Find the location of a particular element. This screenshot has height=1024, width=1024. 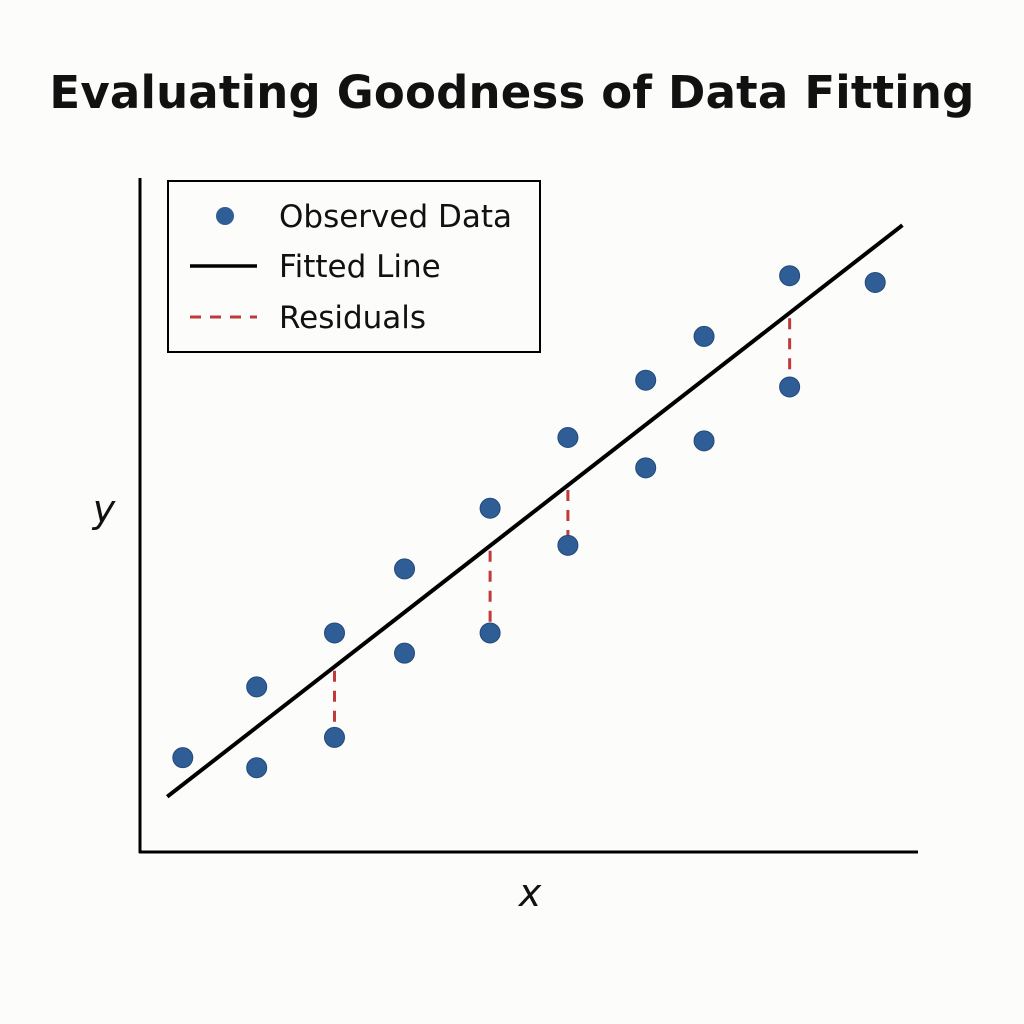

y-axis-label: y is located at coordinates (104, 509).